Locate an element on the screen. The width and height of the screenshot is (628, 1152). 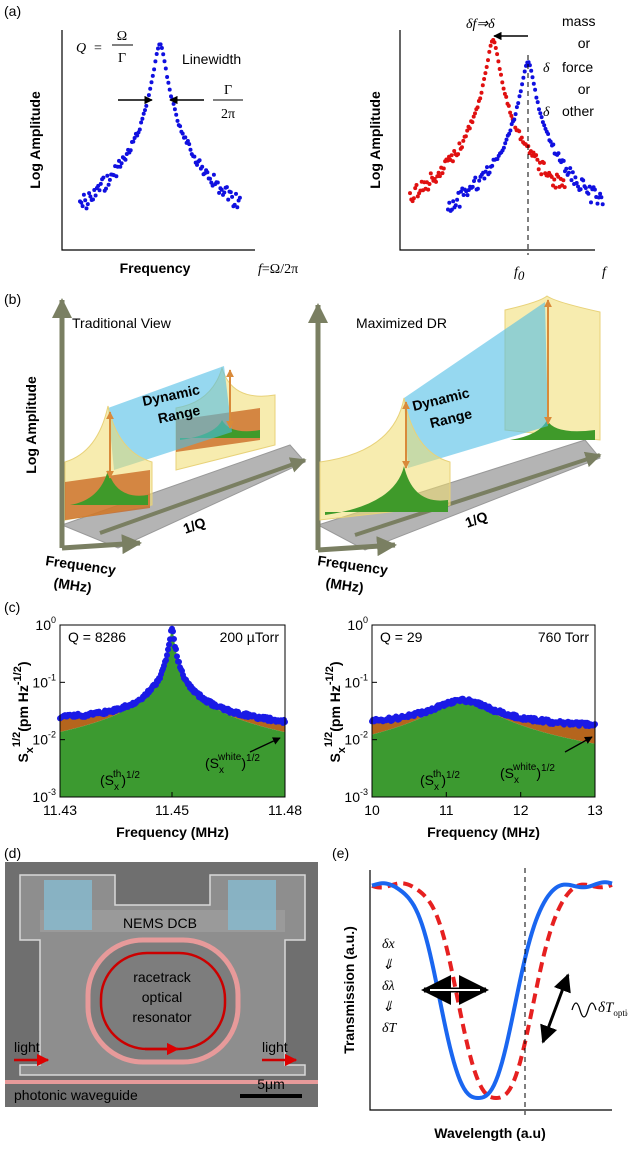
x-tick-label: 11 is located at coordinates (446, 810).